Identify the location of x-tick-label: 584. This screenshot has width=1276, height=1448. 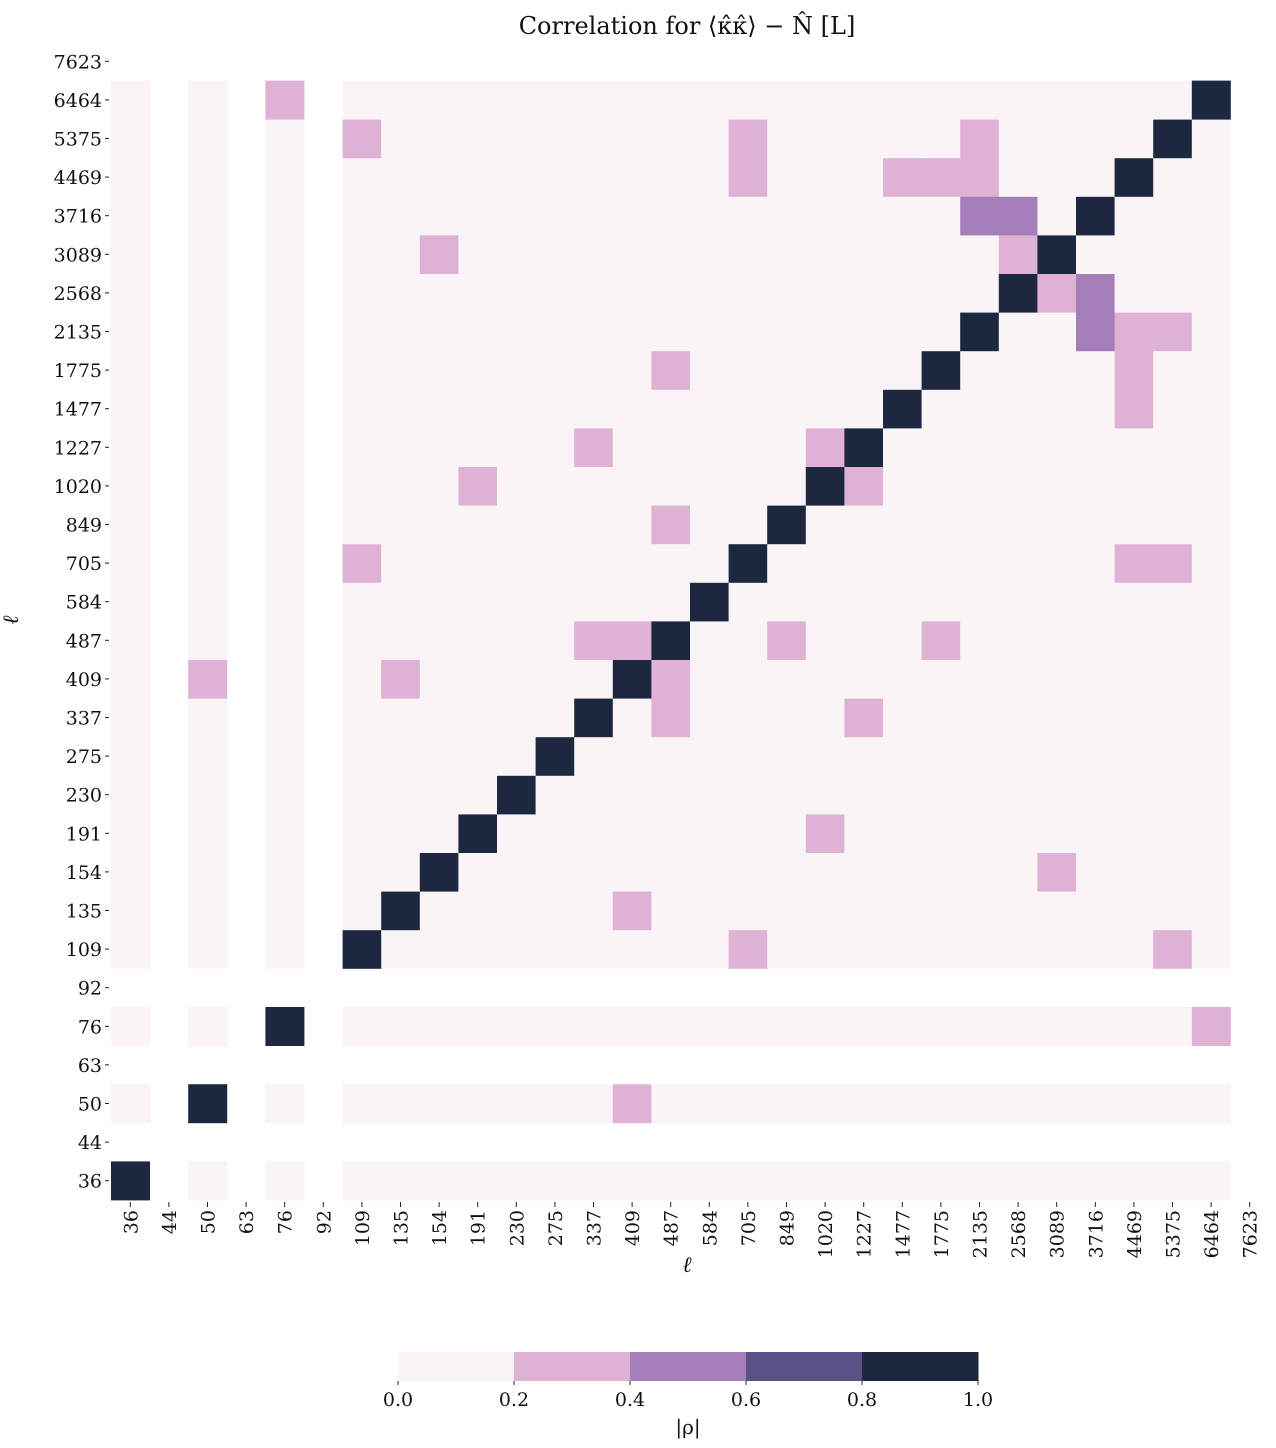
(710, 1228).